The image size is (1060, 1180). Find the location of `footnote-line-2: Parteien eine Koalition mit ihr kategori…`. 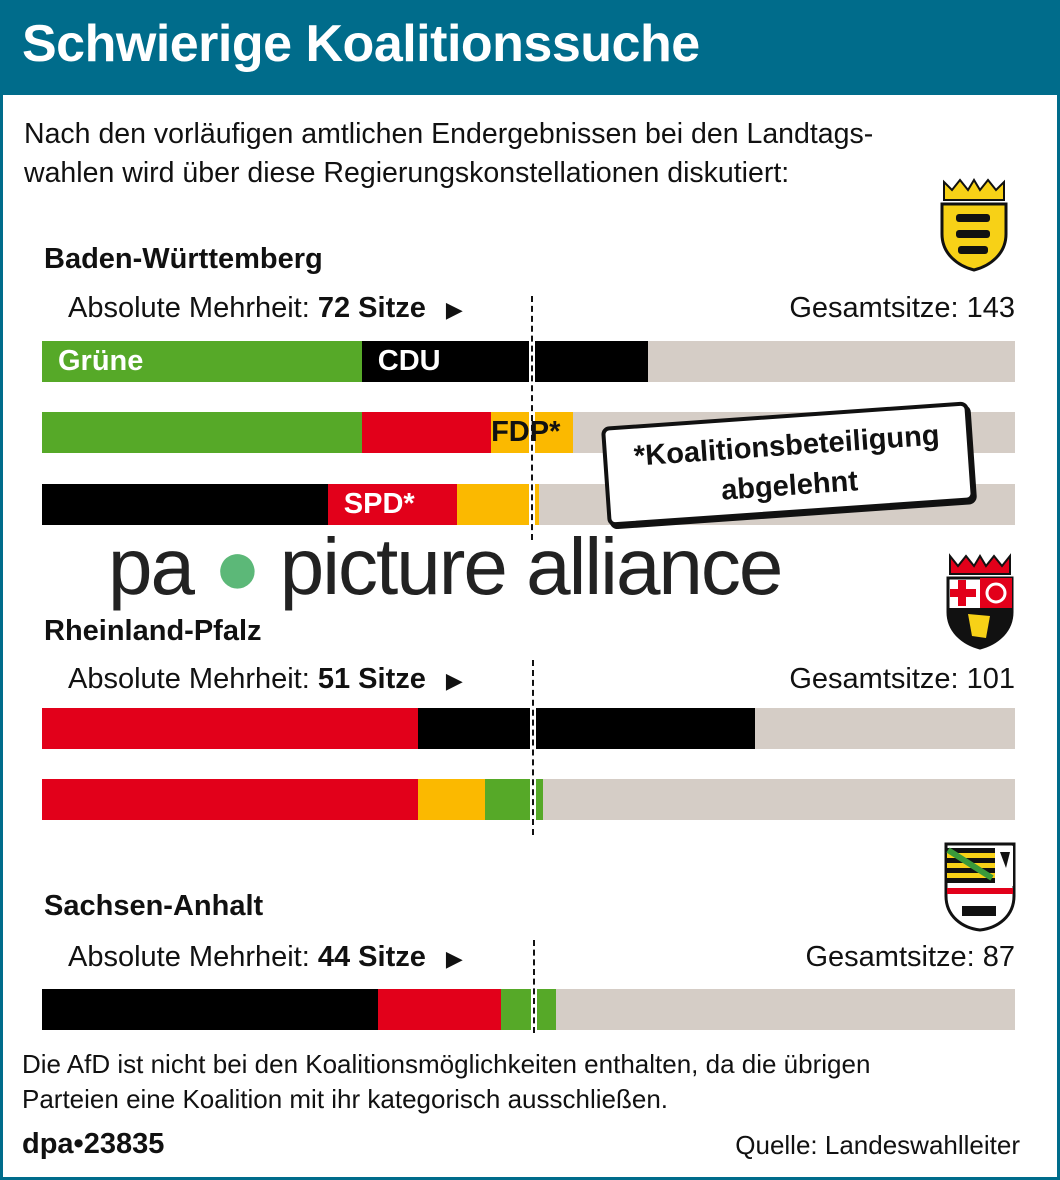

footnote-line-2: Parteien eine Koalition mit ihr kategori… is located at coordinates (345, 1099).